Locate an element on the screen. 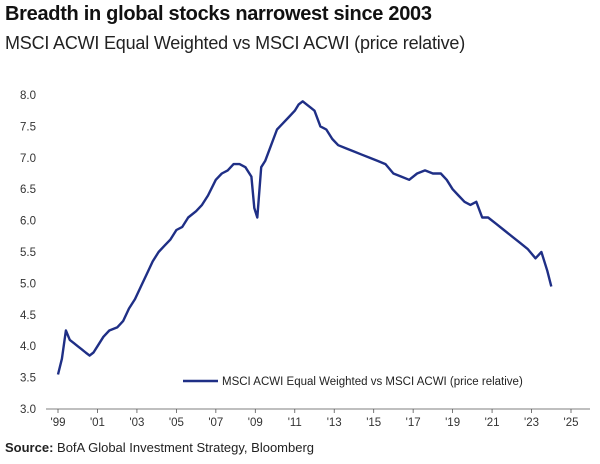 Image resolution: width=600 pixels, height=464 pixels. x-tick-label: '21 is located at coordinates (492, 423).